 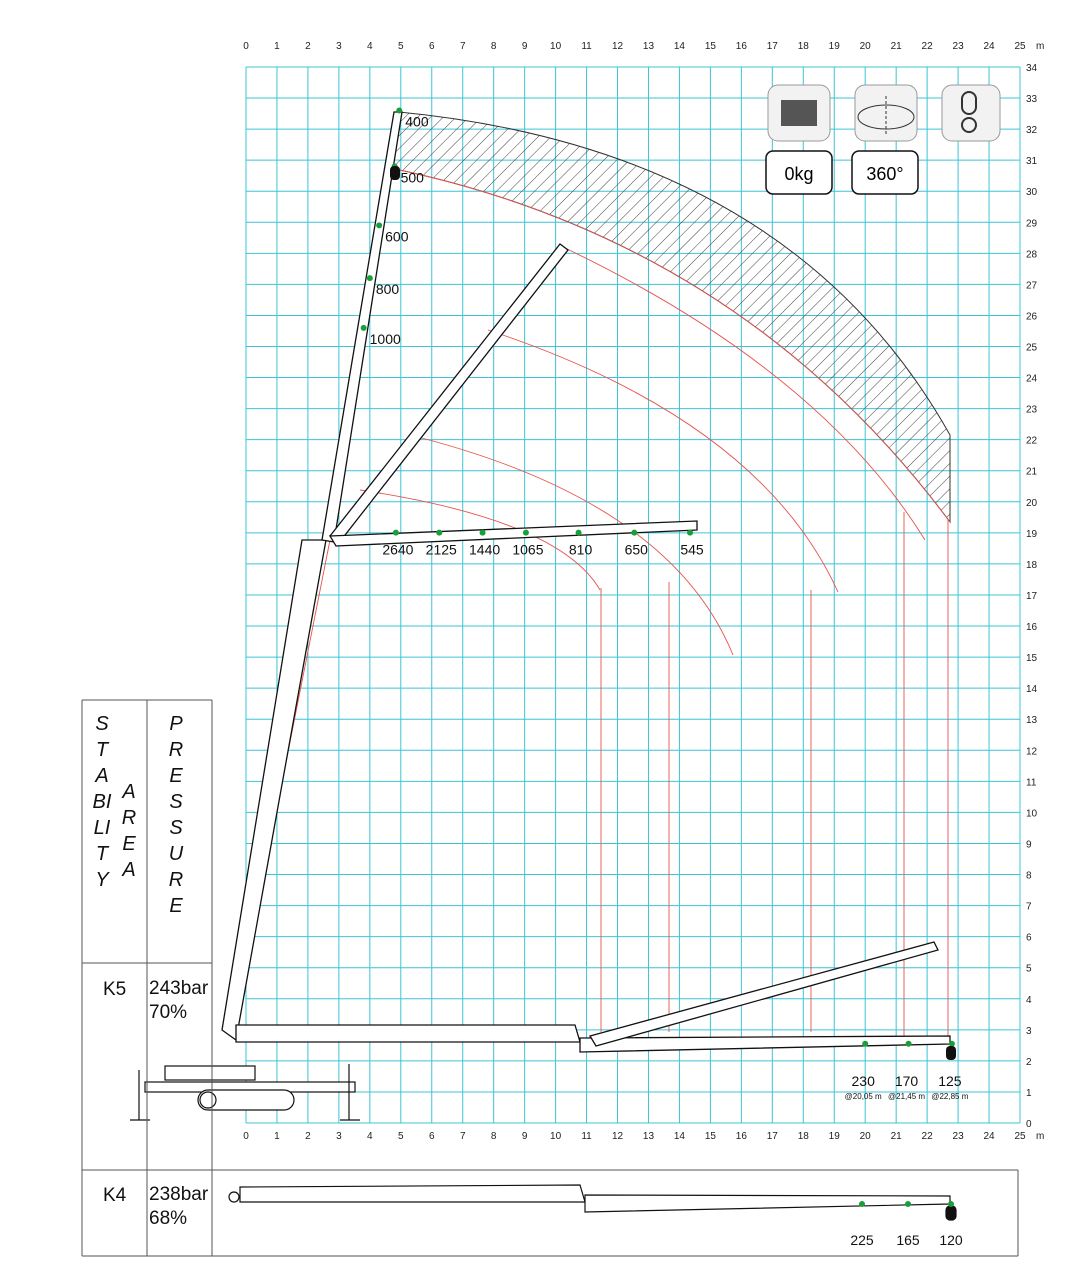 I want to click on stability-label: STABILITY, so click(x=102, y=802).